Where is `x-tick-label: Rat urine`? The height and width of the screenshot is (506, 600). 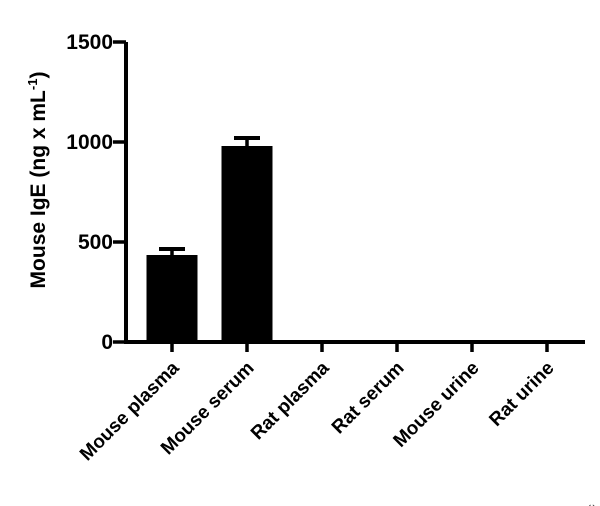 x-tick-label: Rat urine is located at coordinates (521, 394).